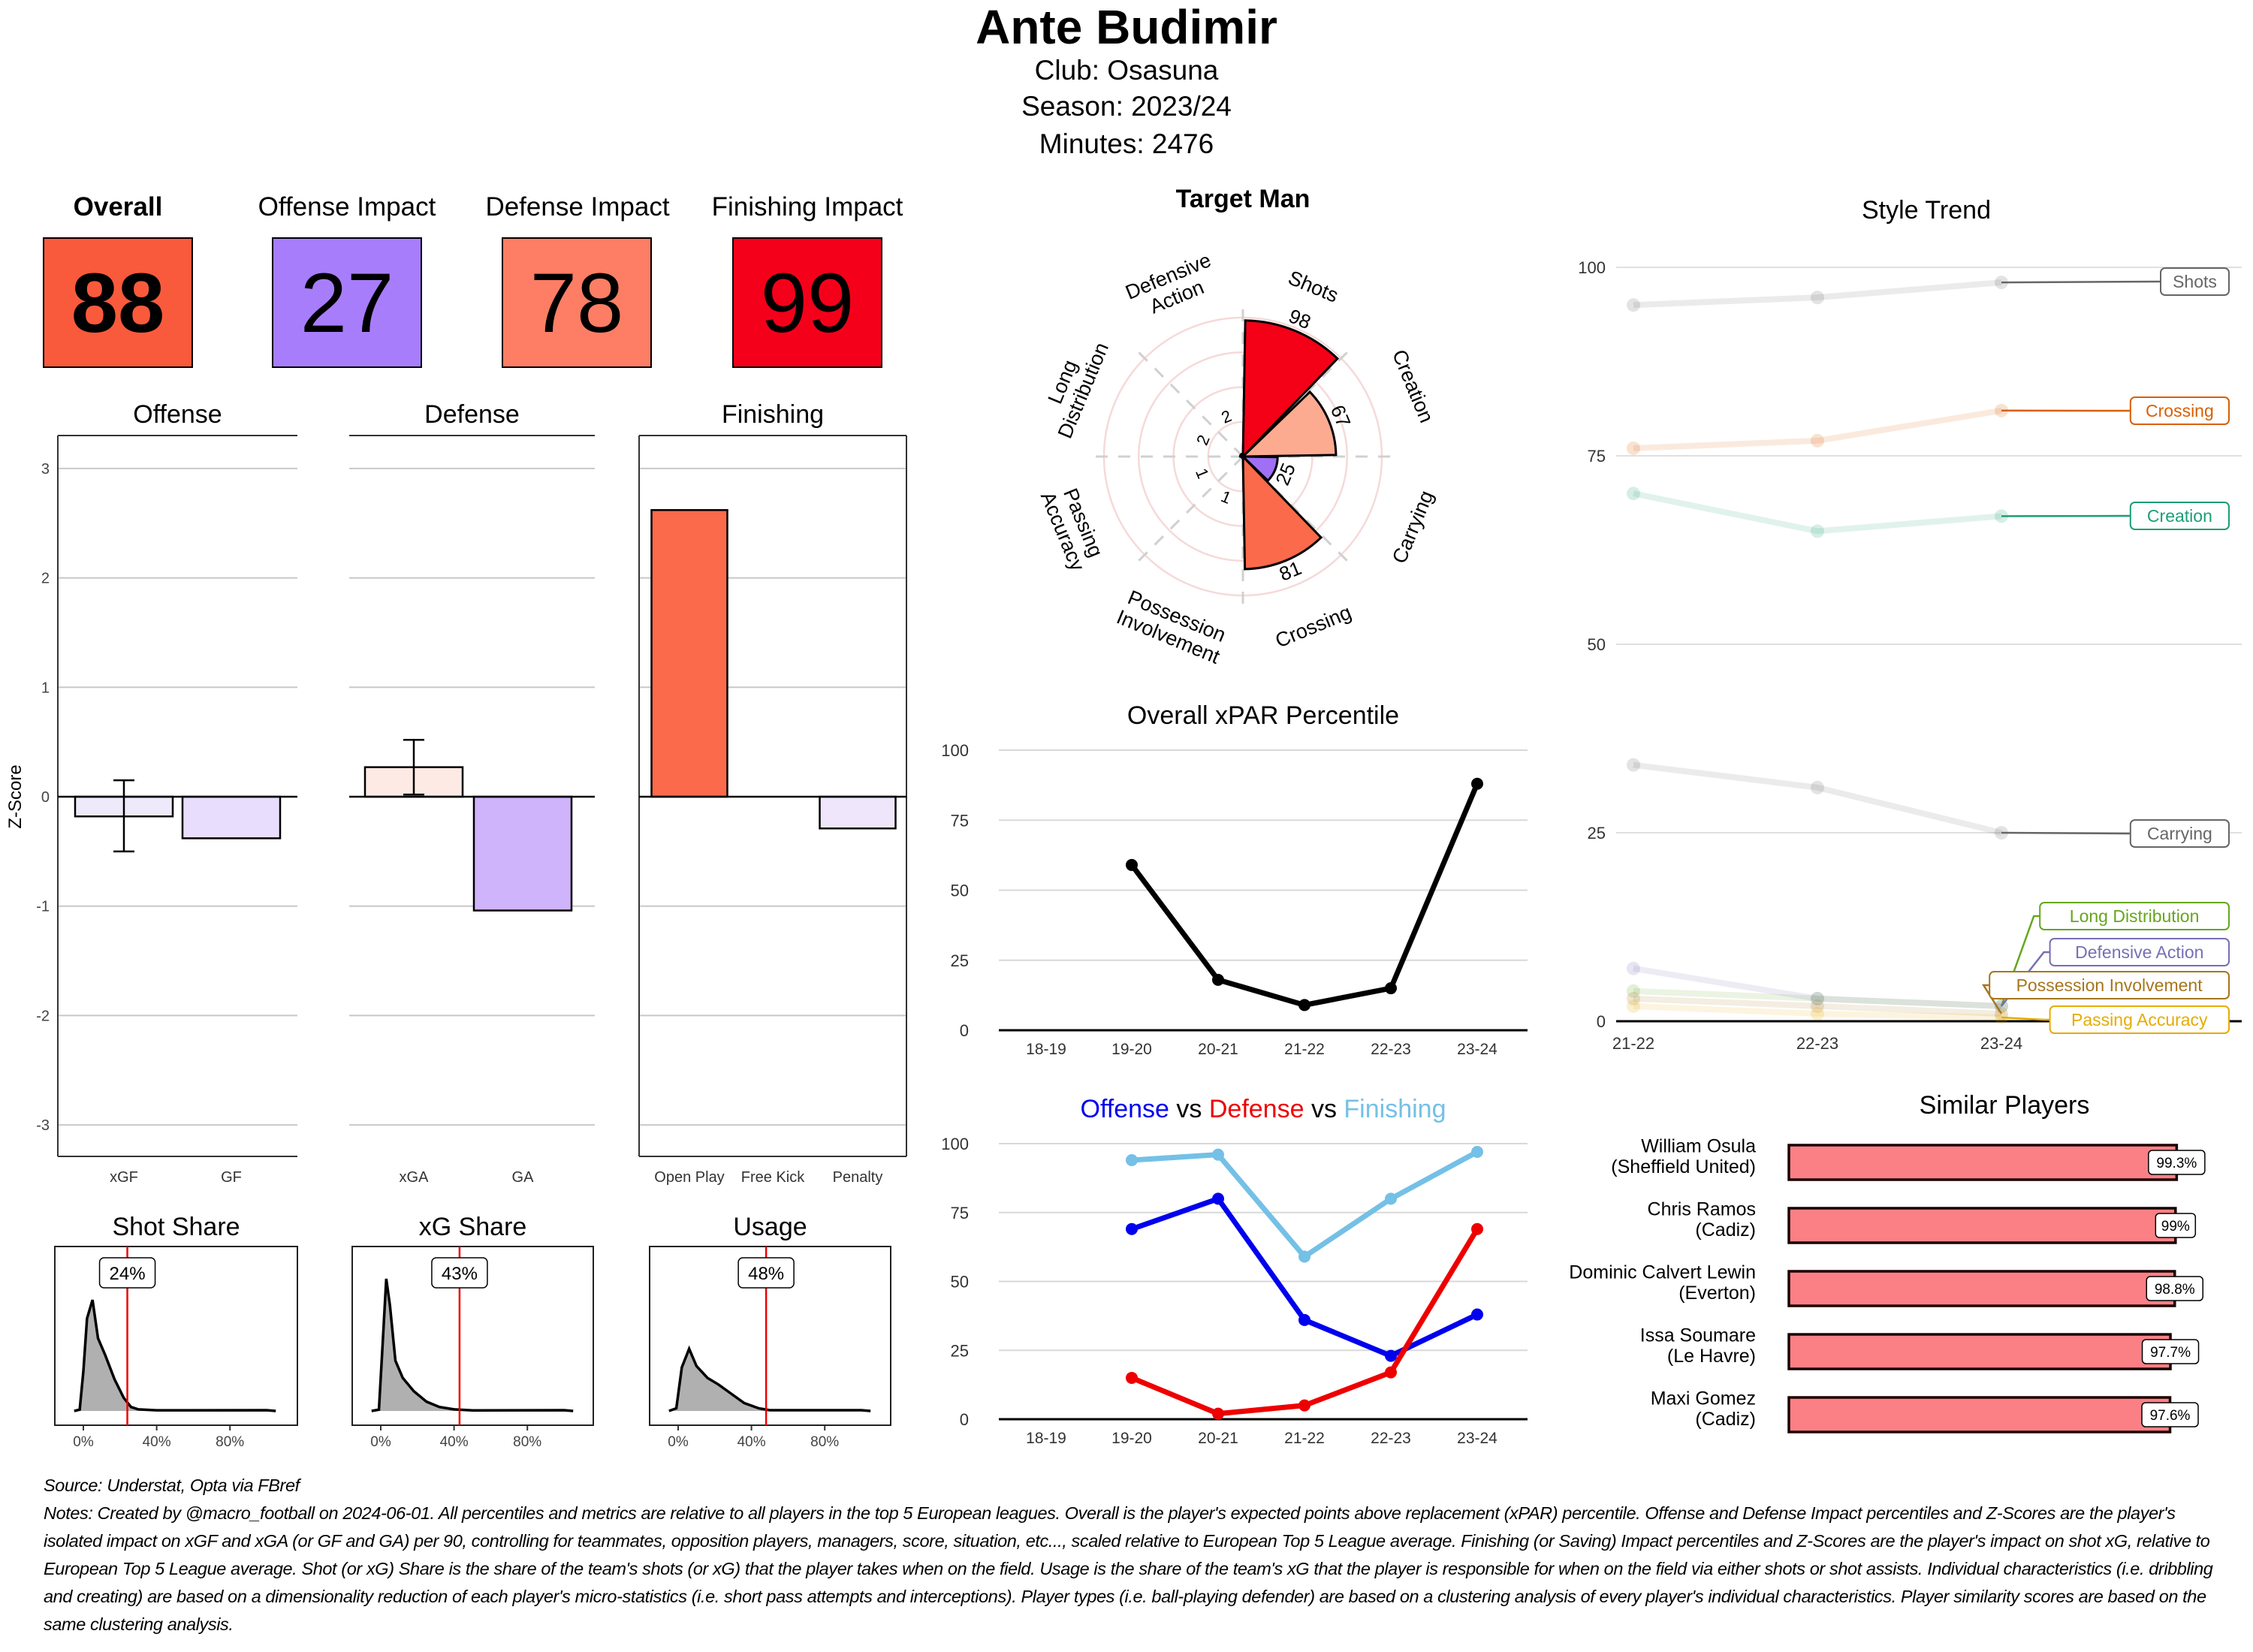 The height and width of the screenshot is (1652, 2253). What do you see at coordinates (678, 1442) in the screenshot?
I see `x-tick-label: 0%` at bounding box center [678, 1442].